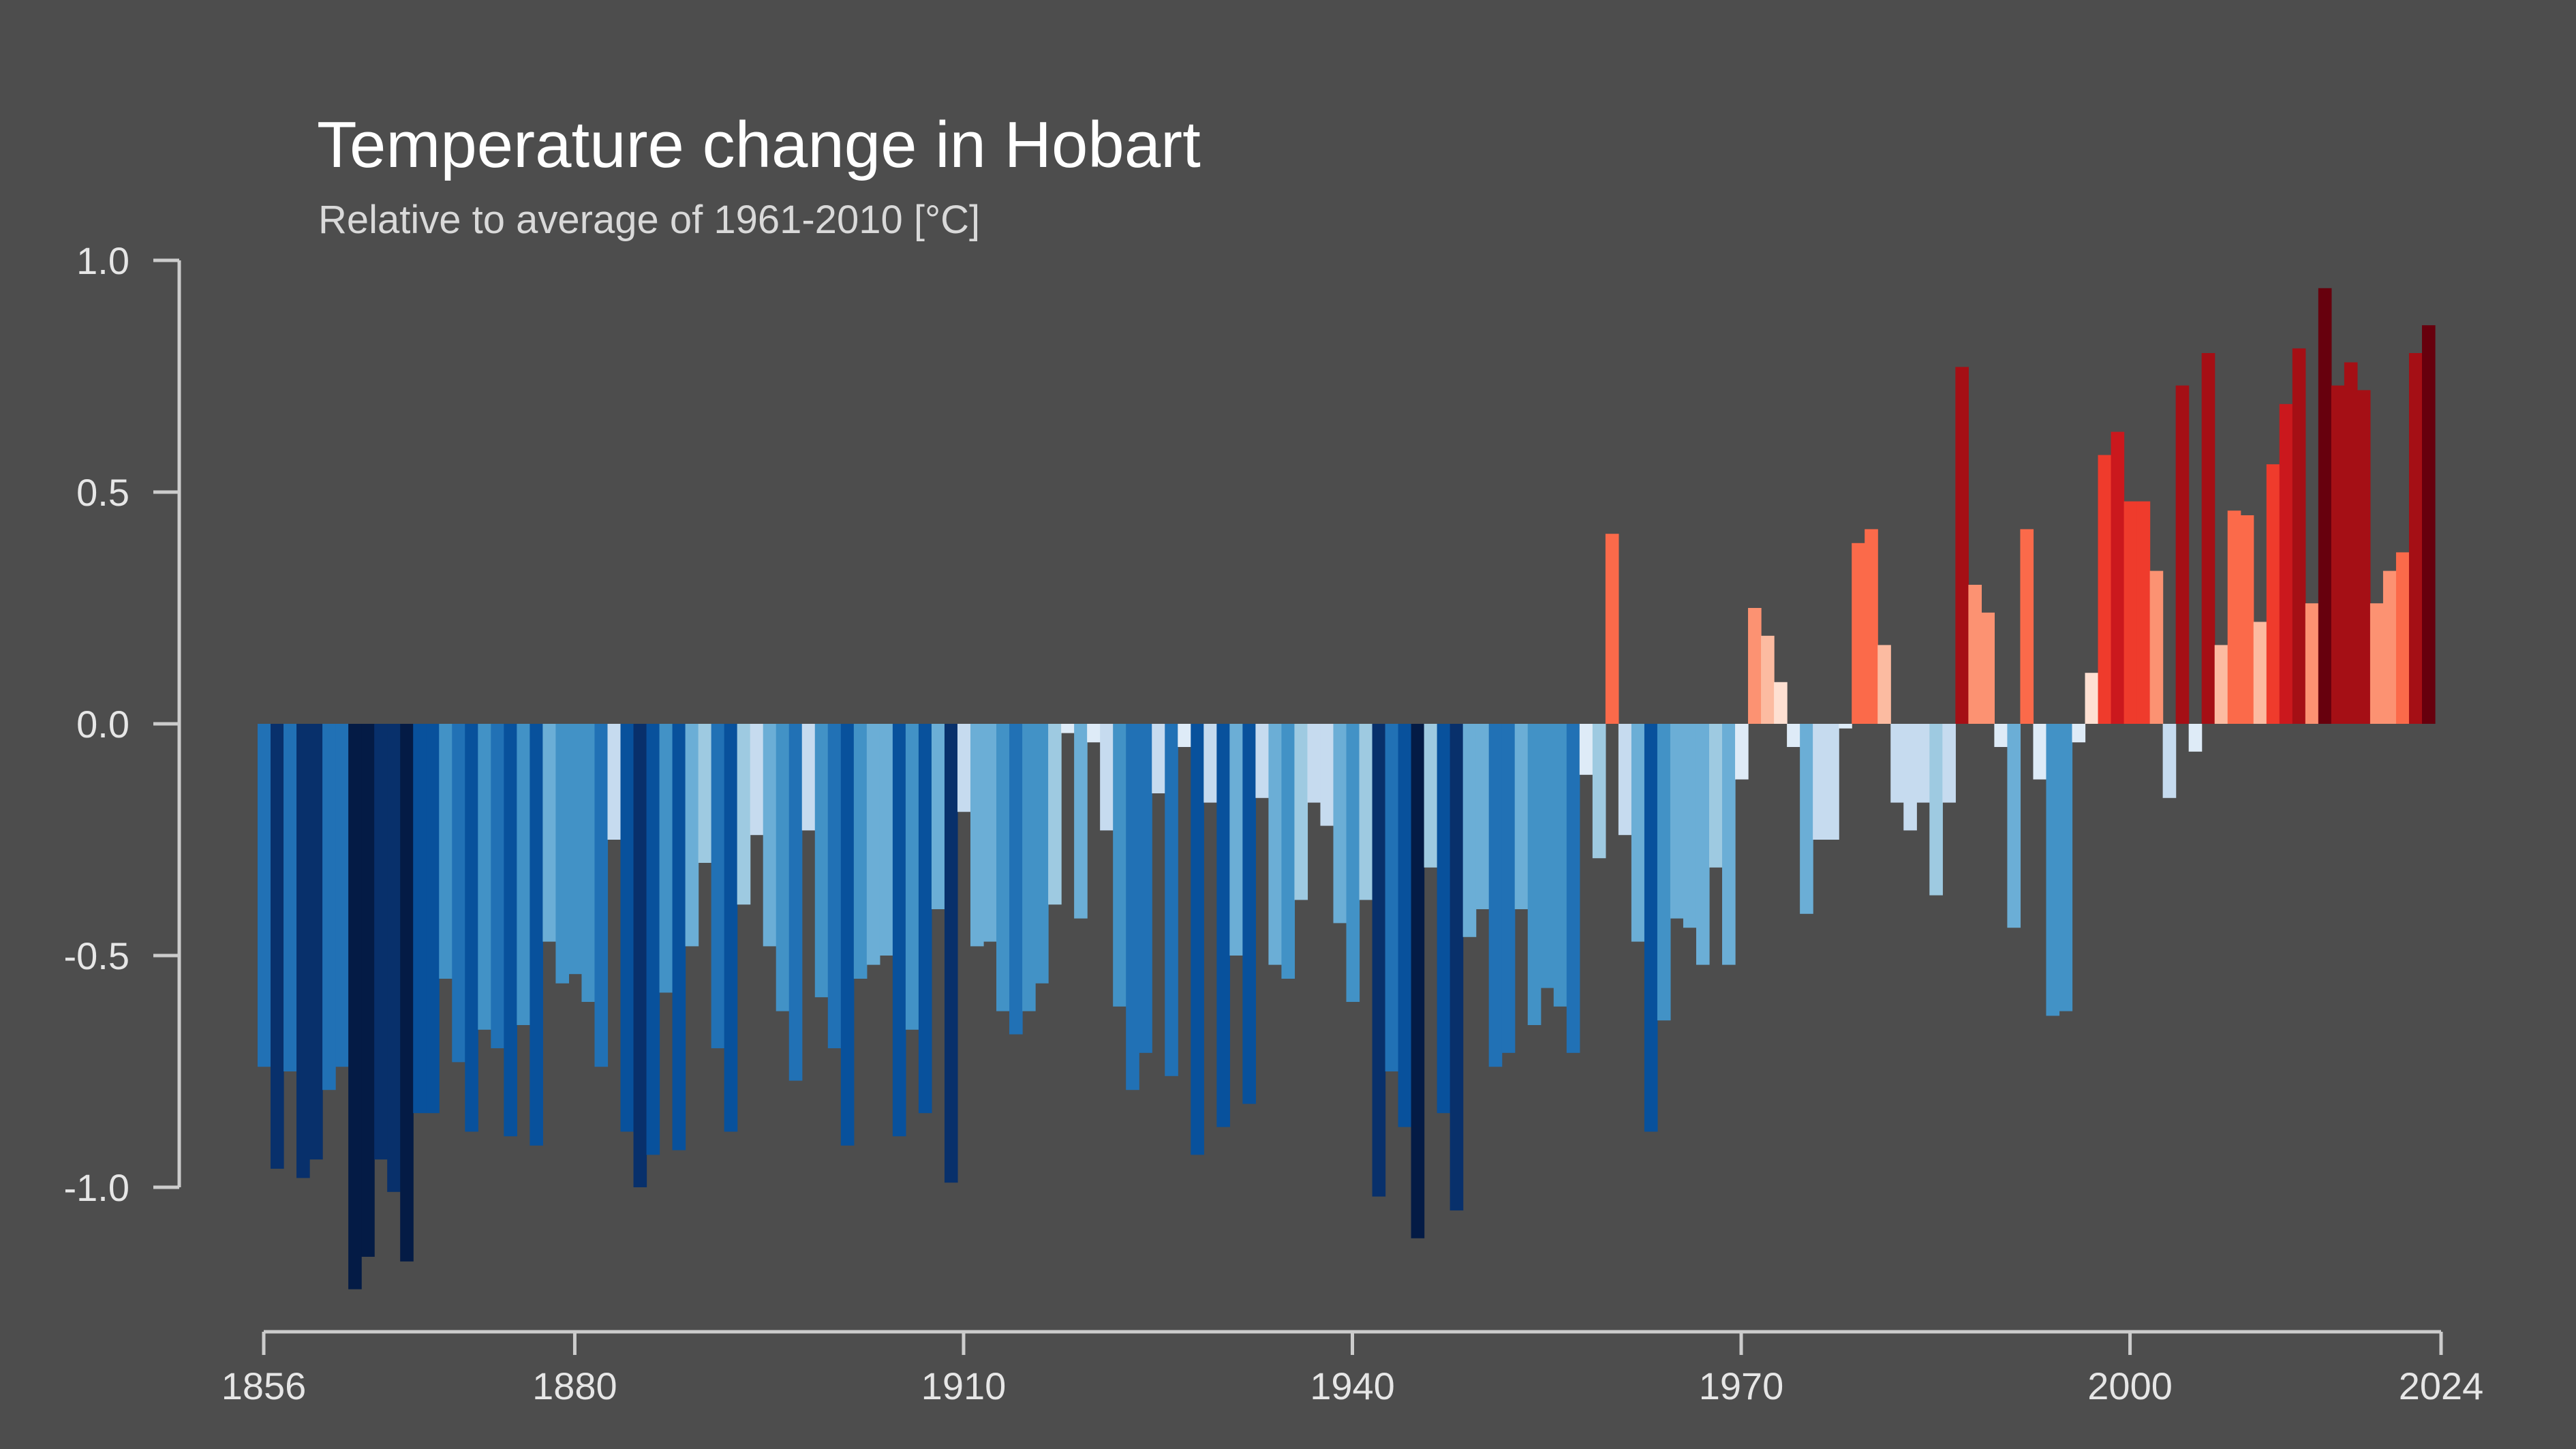  Describe the element at coordinates (2273, 594) in the screenshot. I see `bar-2011` at that location.